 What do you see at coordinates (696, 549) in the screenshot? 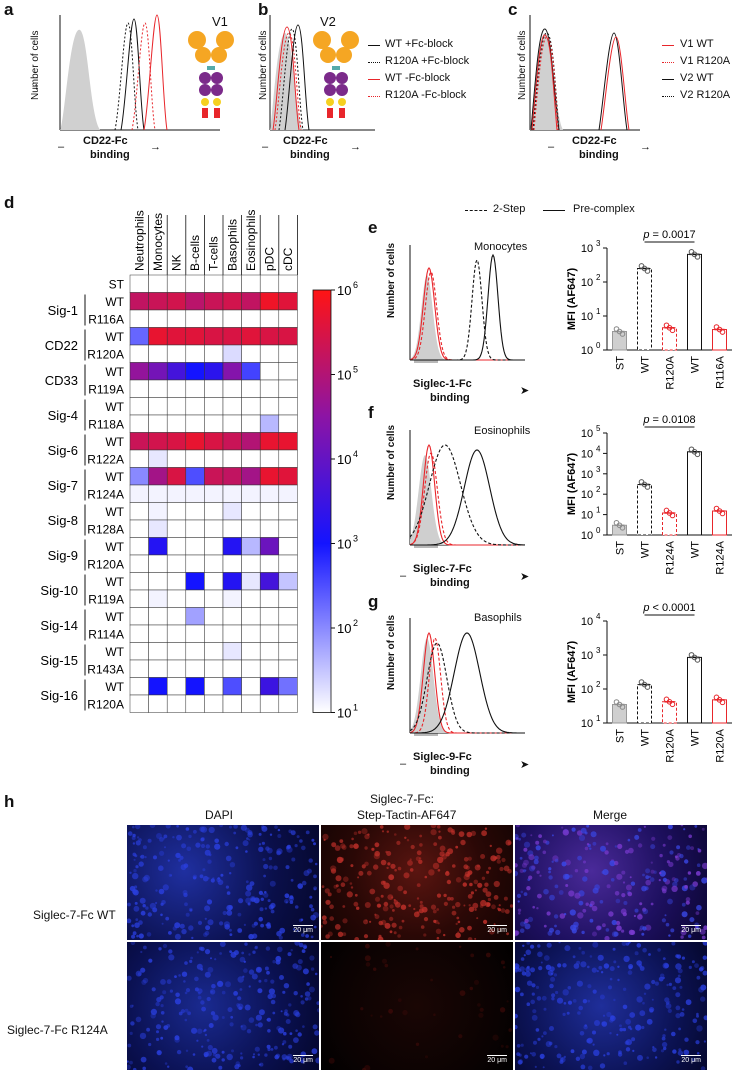
I see `bar-category-label: WT` at bounding box center [696, 549].